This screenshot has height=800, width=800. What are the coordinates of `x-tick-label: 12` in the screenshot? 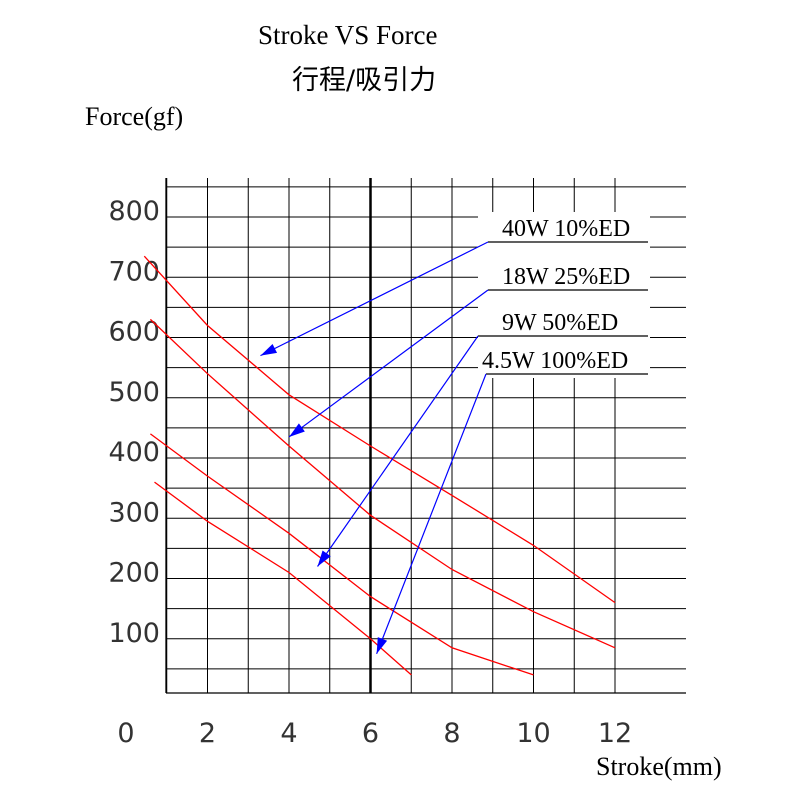 It's located at (615, 733).